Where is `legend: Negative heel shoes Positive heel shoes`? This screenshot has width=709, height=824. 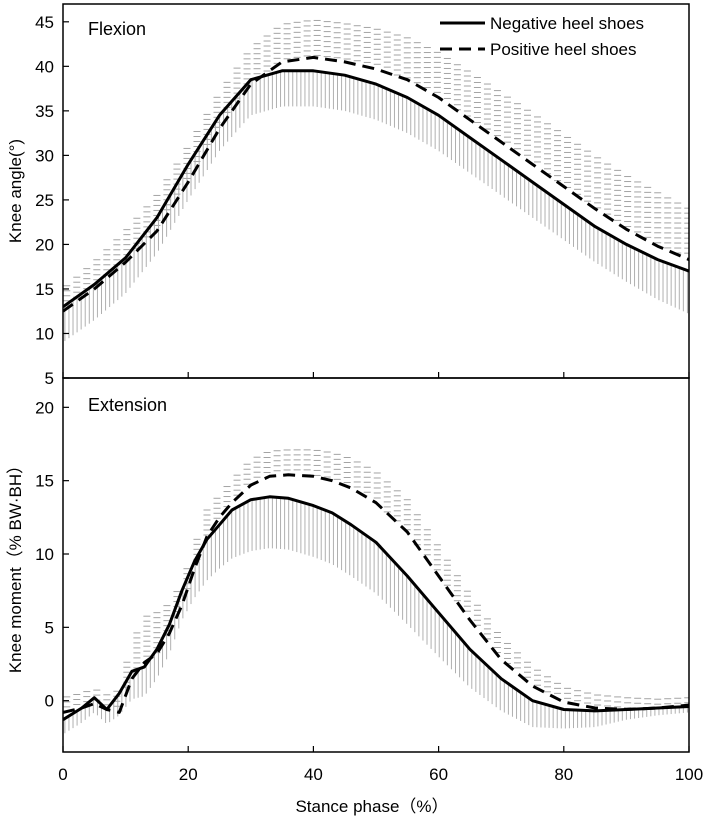
legend: Negative heel shoes Positive heel shoes is located at coordinates (542, 36).